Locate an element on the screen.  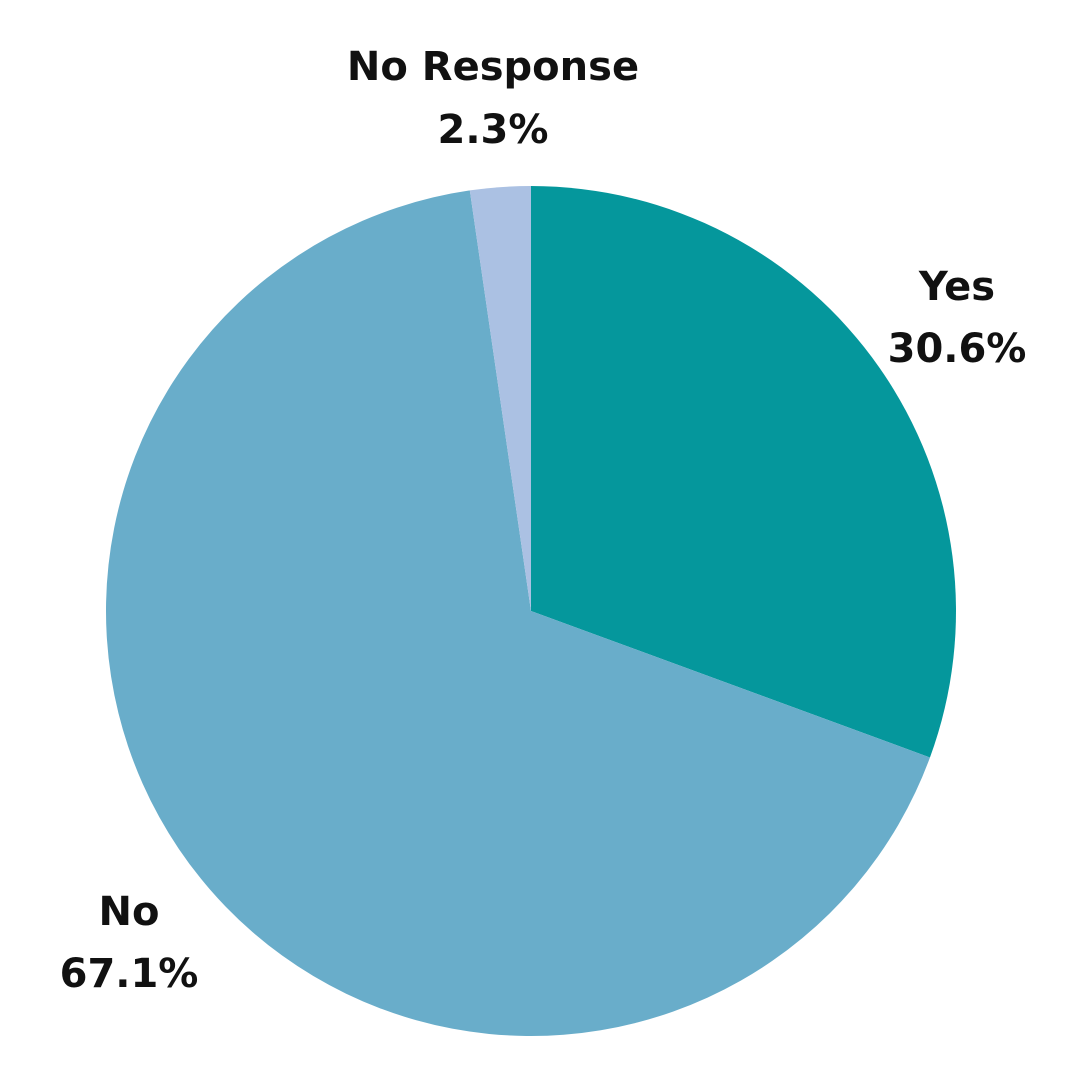
slice-label-yes: Yes is located at coordinates (956, 287).